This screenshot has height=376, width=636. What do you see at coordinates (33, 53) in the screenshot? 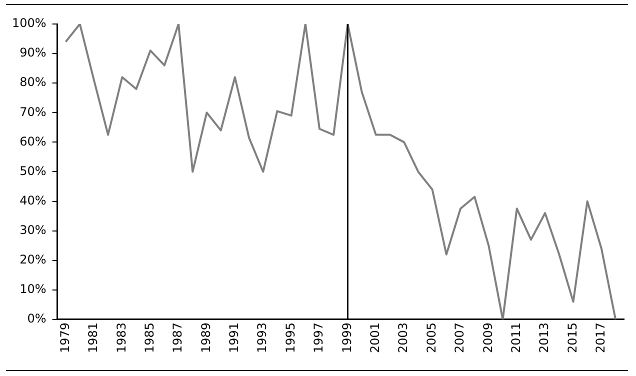
I see `y-tick-label: 90%` at bounding box center [33, 53].